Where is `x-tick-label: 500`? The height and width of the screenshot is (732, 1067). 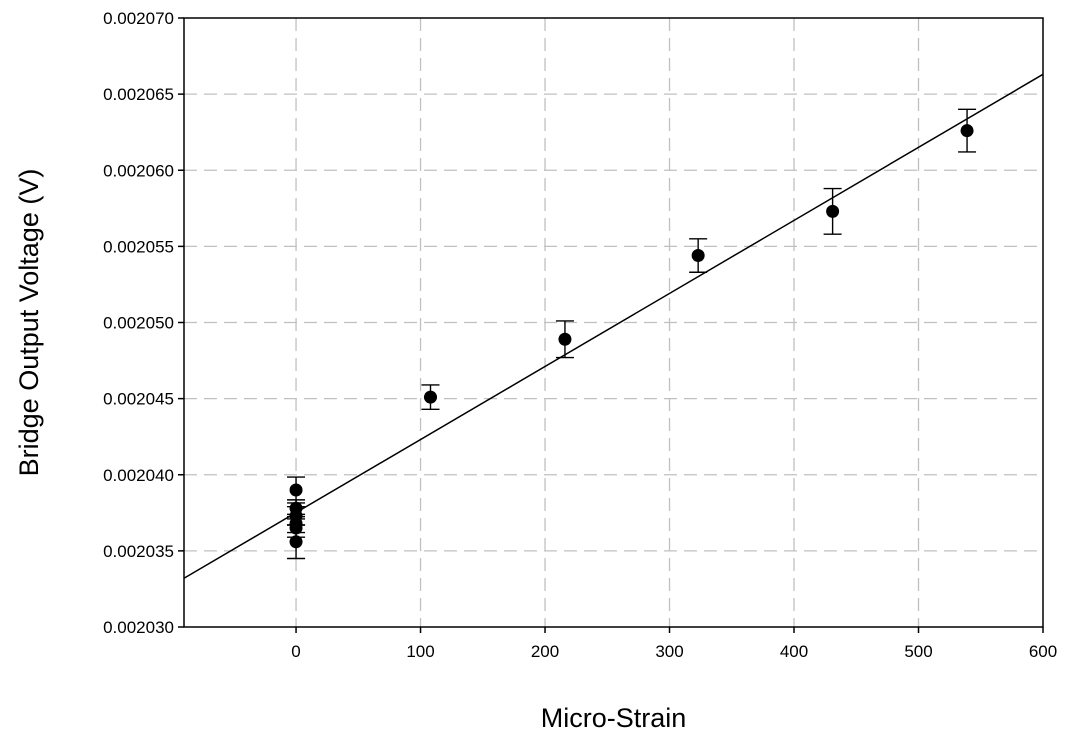 x-tick-label: 500 is located at coordinates (918, 651).